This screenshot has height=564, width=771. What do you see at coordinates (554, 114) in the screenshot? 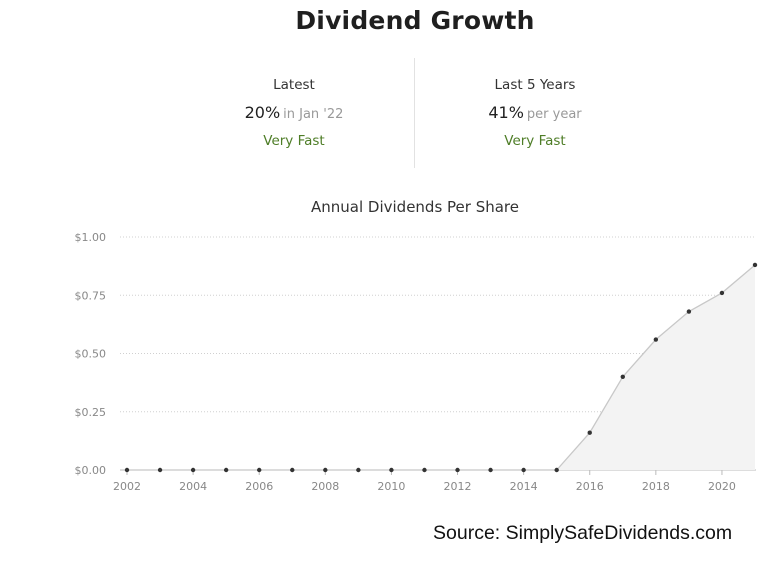
I see `stat-last5-suffix: per year` at bounding box center [554, 114].